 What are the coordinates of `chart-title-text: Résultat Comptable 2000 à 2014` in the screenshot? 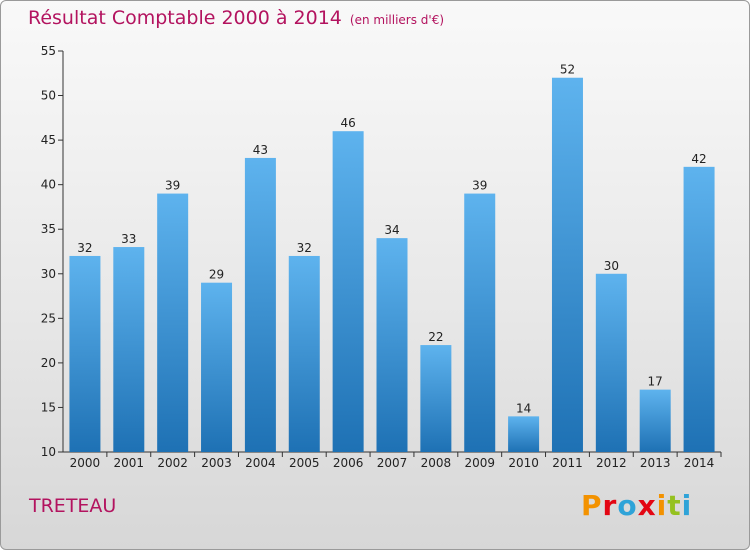 It's located at (185, 18).